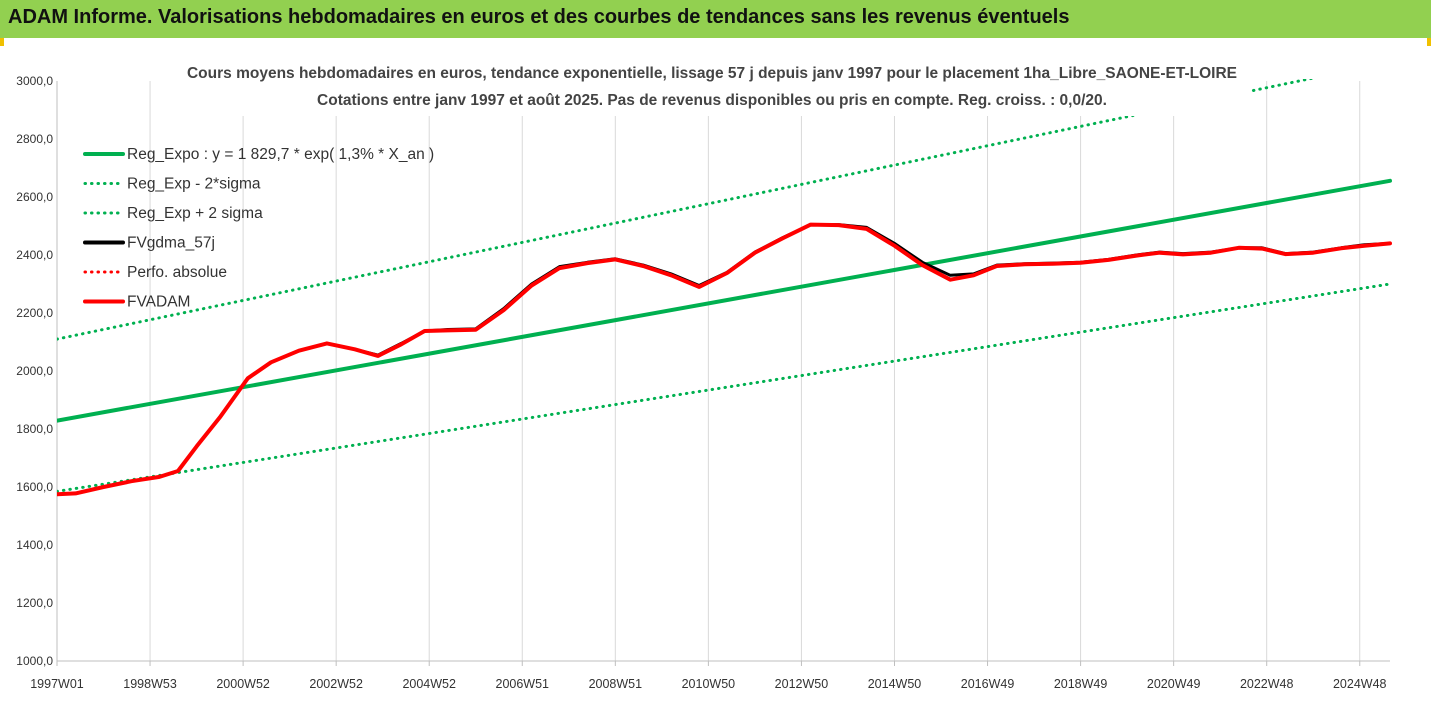  Describe the element at coordinates (1429, 42) in the screenshot. I see `corner-marker-right` at that location.